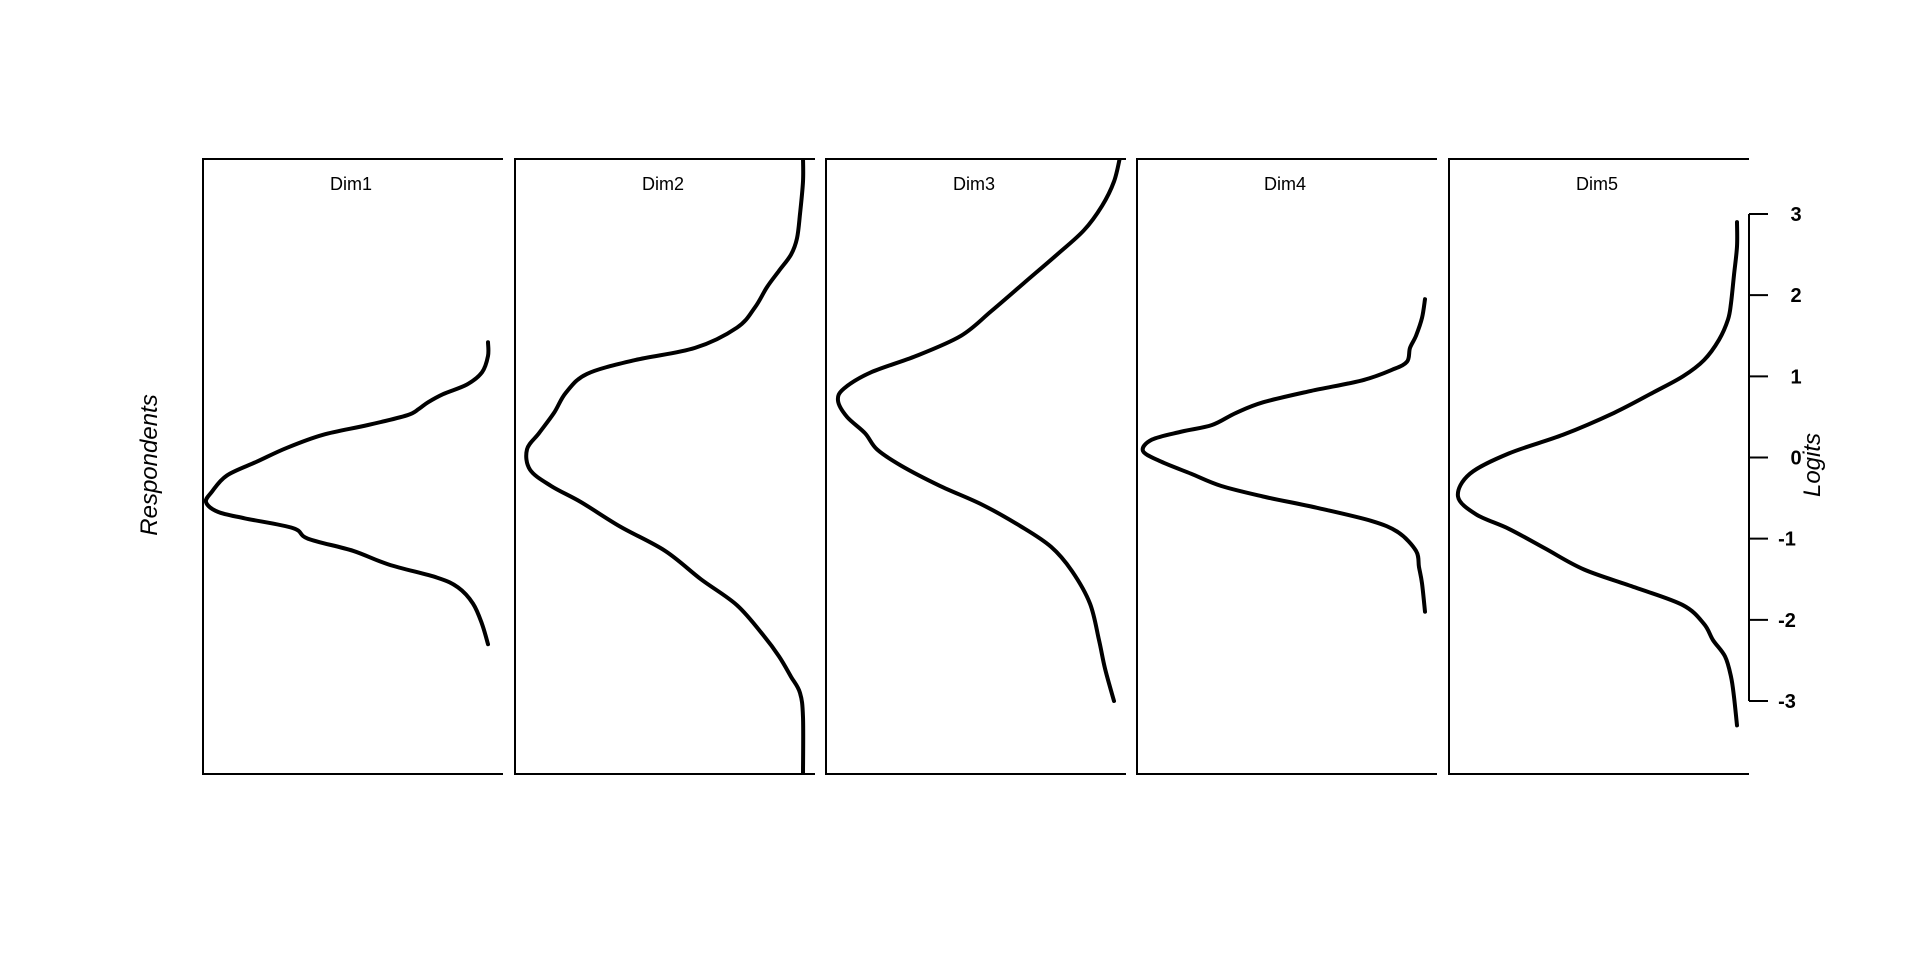 The image size is (1920, 960). What do you see at coordinates (1787, 702) in the screenshot?
I see `tick-label: -3` at bounding box center [1787, 702].